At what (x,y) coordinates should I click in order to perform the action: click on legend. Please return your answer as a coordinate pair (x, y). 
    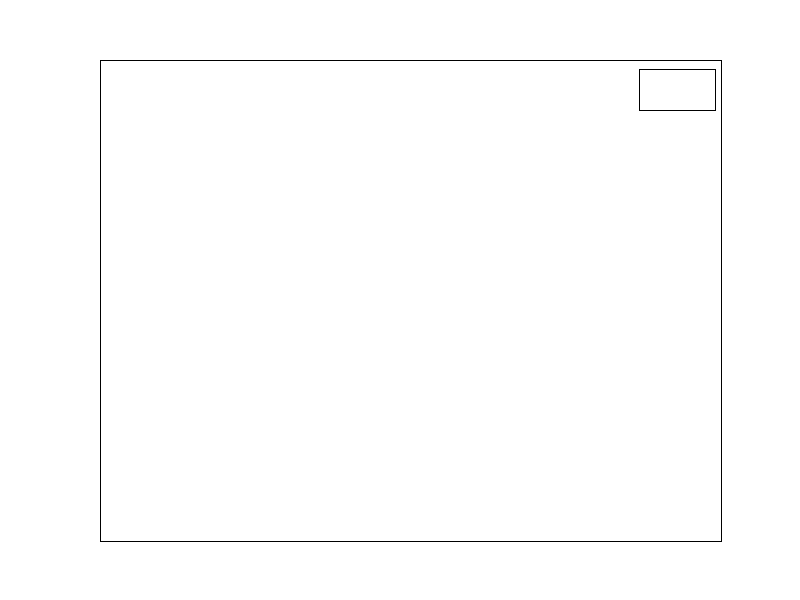
    Looking at the image, I should click on (677, 90).